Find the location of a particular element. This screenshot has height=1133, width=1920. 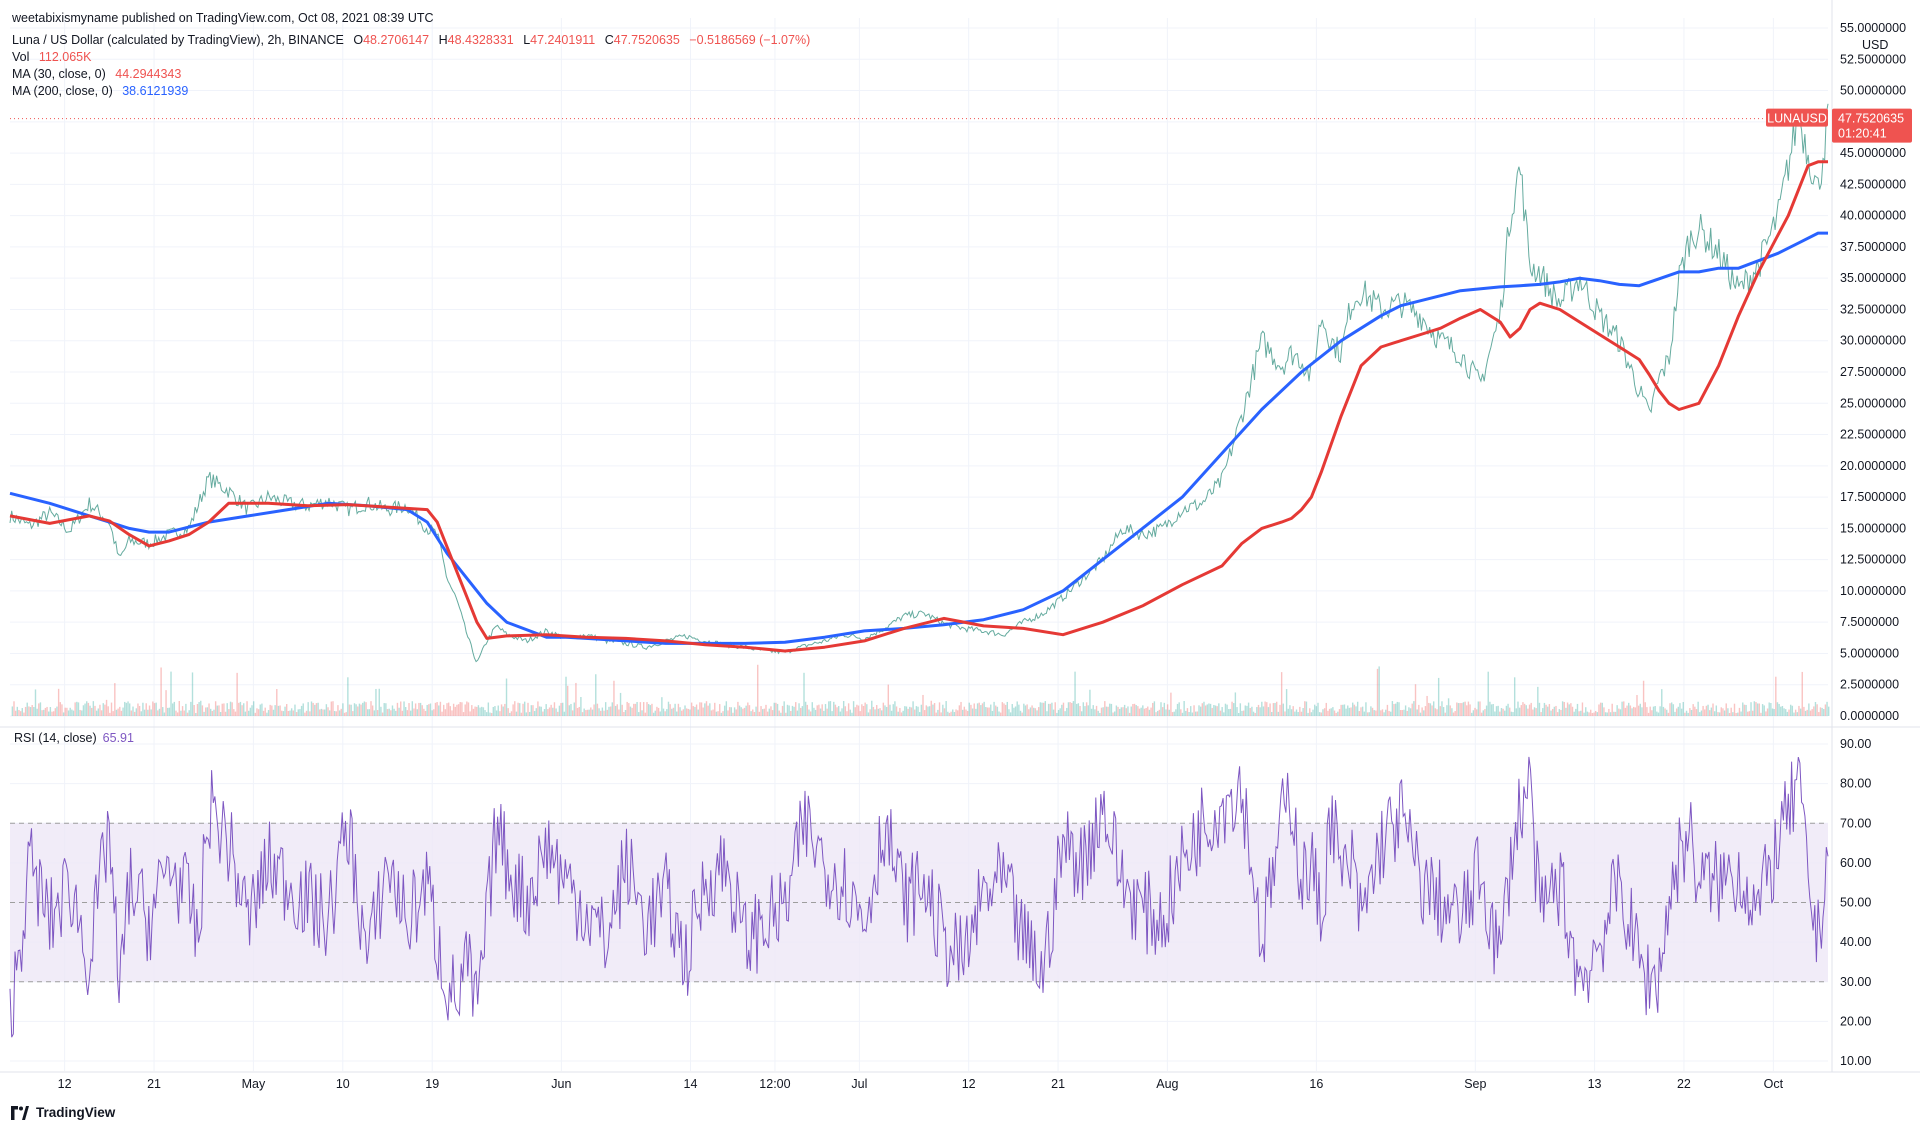

rsi-legend: RSI (14, close) 65.91 is located at coordinates (74, 738).